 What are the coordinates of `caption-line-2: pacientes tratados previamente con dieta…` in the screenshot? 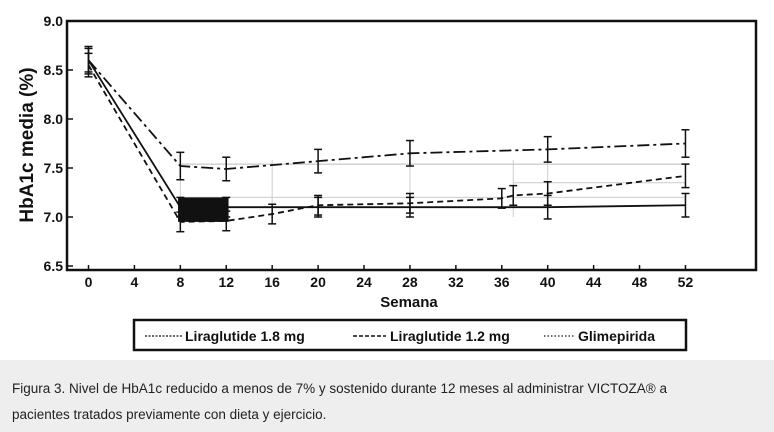 It's located at (169, 414).